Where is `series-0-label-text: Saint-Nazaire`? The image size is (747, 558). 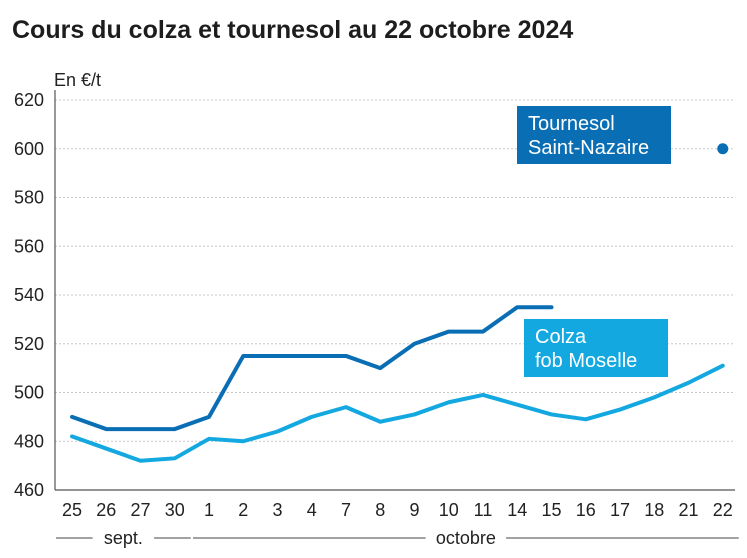
series-0-label-text: Saint-Nazaire is located at coordinates (588, 148).